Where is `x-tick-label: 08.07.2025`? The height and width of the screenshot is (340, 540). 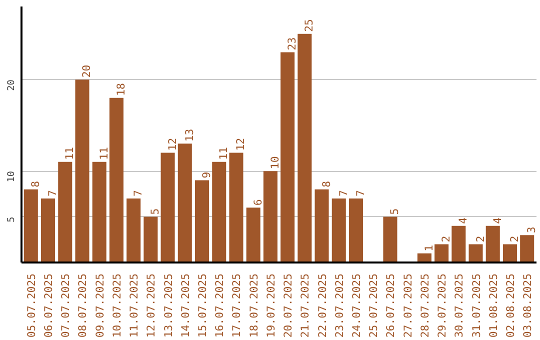 x-tick-label: 08.07.2025 is located at coordinates (83, 306).